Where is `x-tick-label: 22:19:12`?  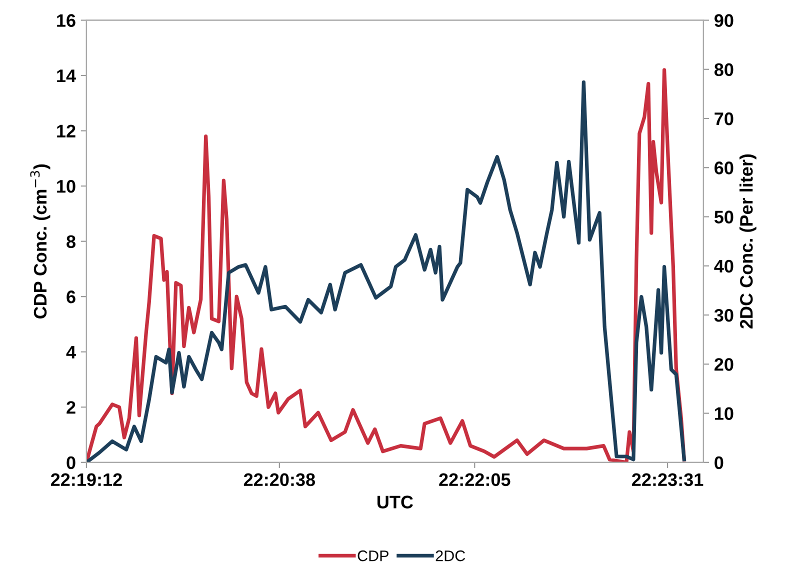
x-tick-label: 22:19:12 is located at coordinates (86, 479).